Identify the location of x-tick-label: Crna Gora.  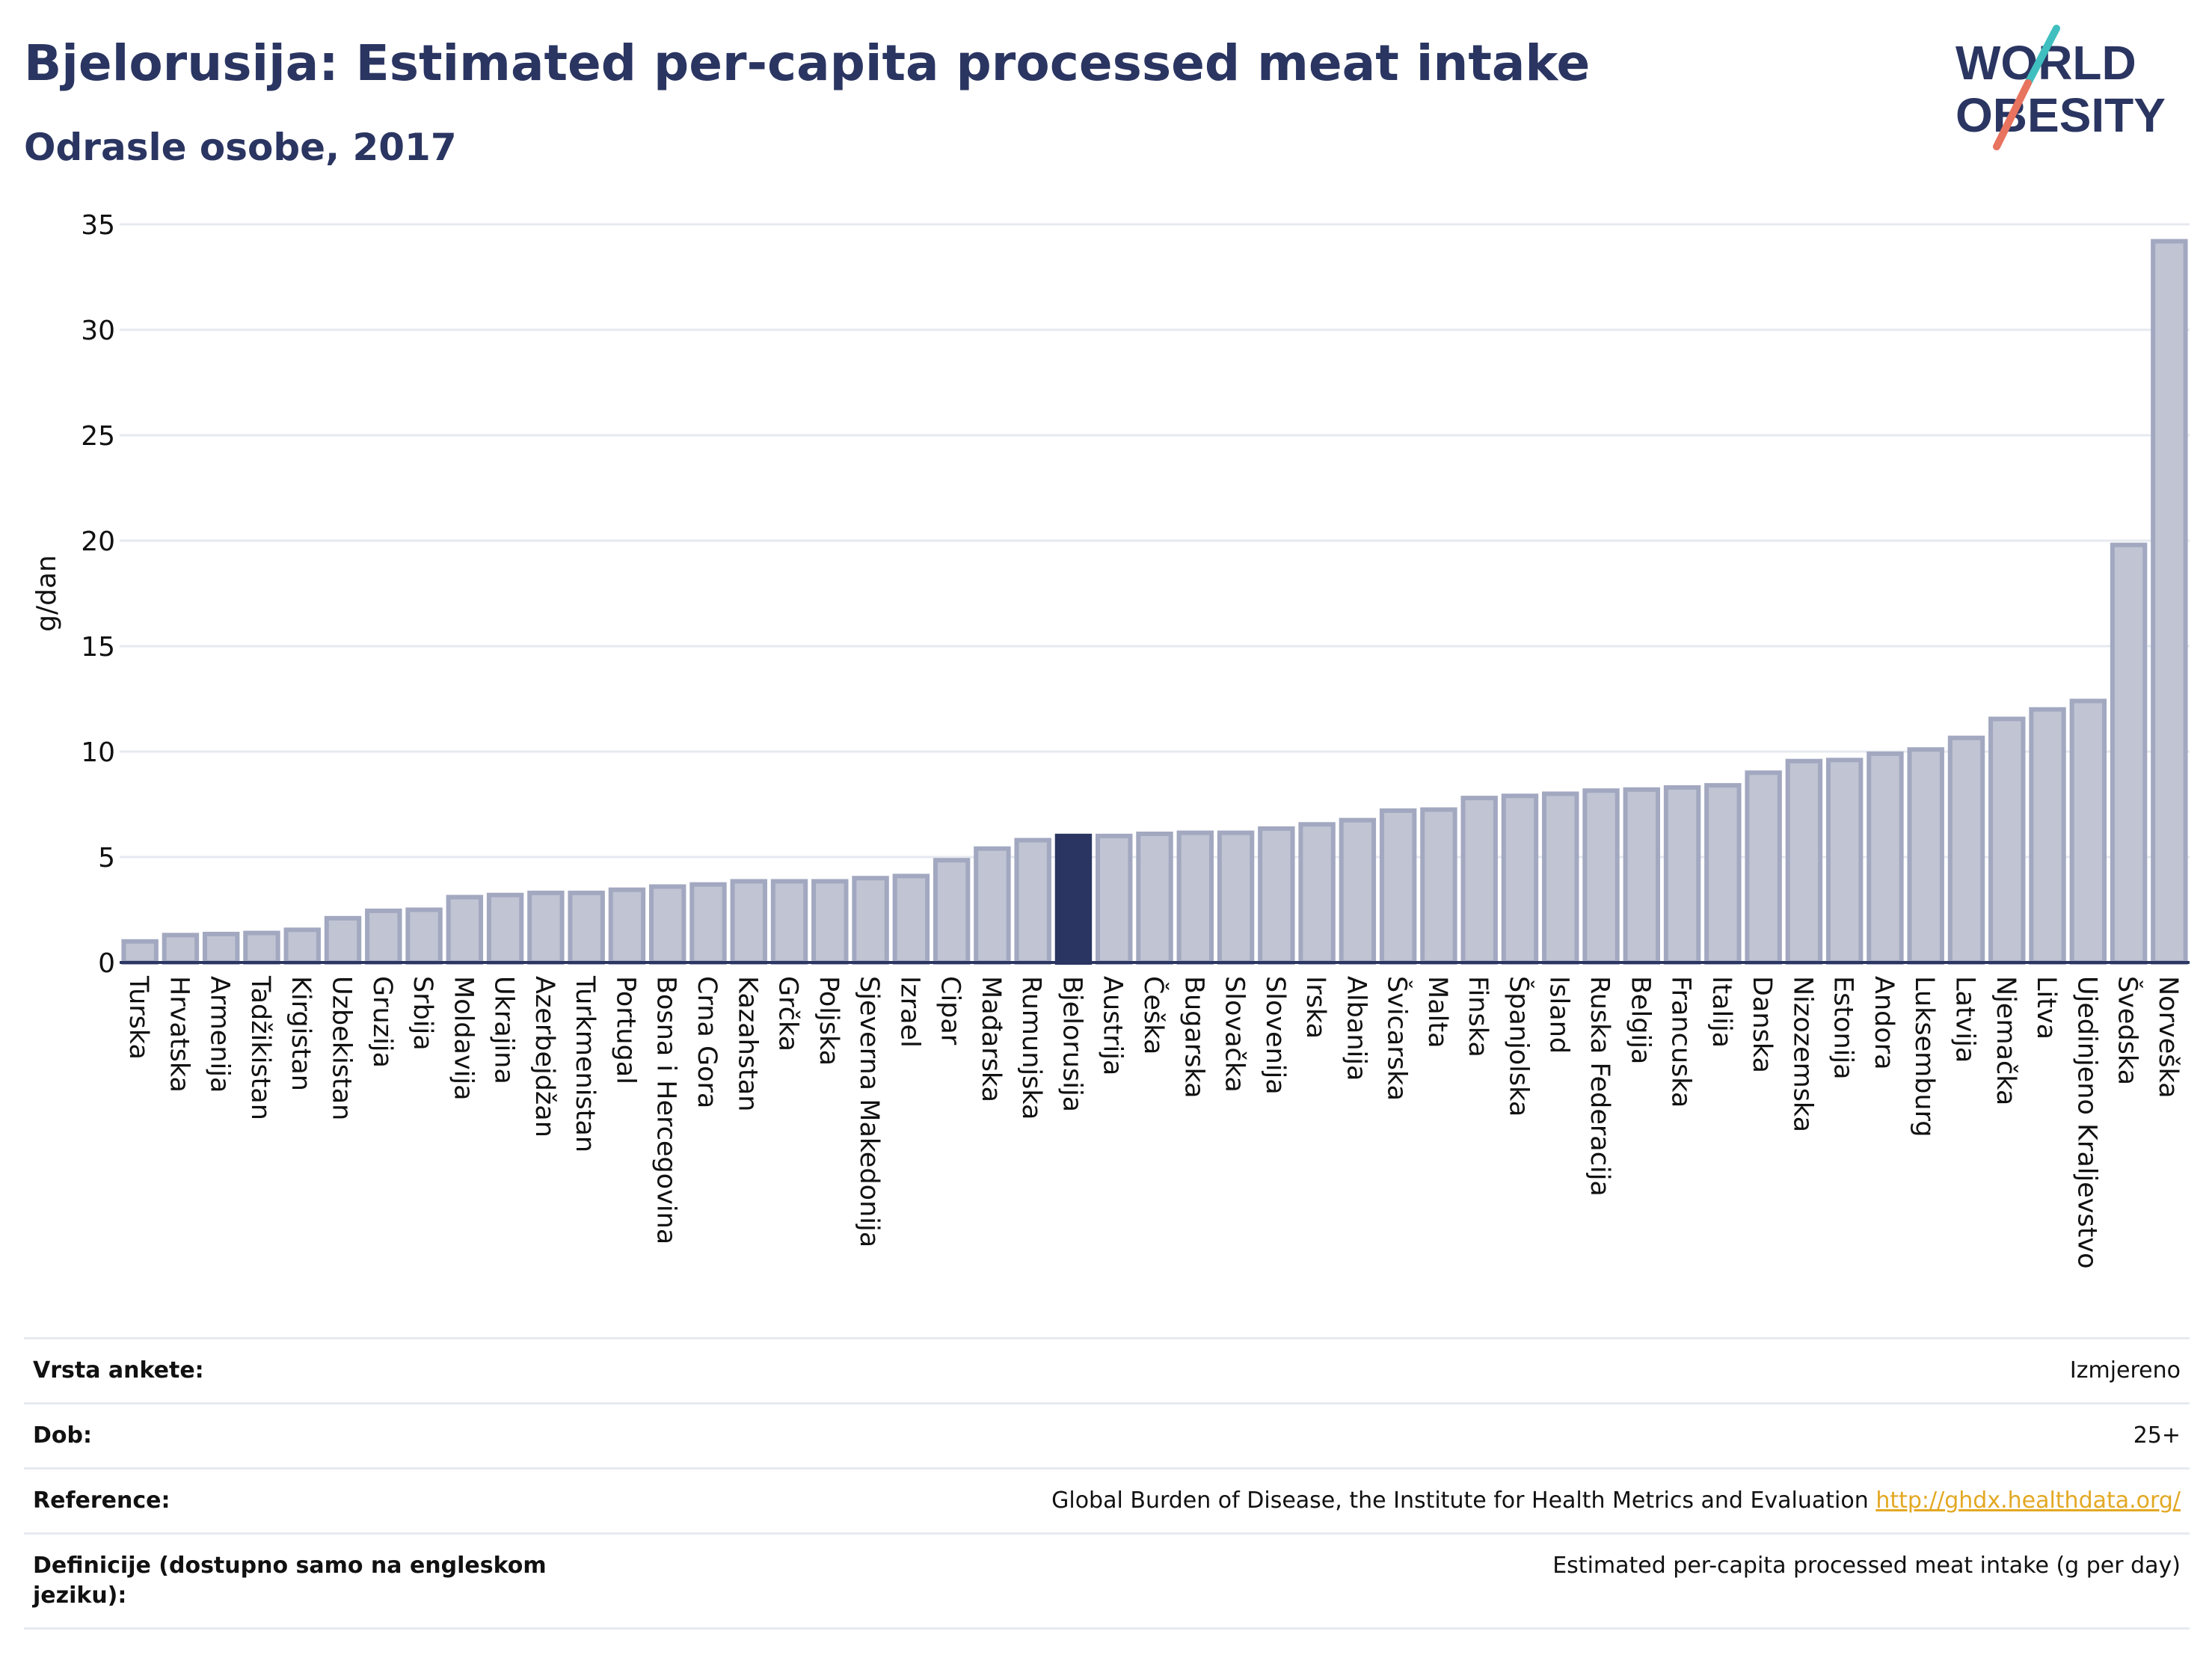
(707, 1042).